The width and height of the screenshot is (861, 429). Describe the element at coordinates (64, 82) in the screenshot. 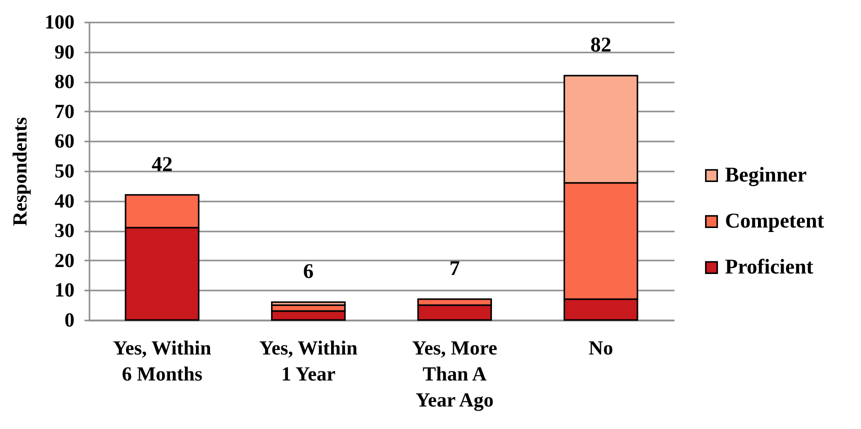

I see `y-tick-label: 80` at that location.